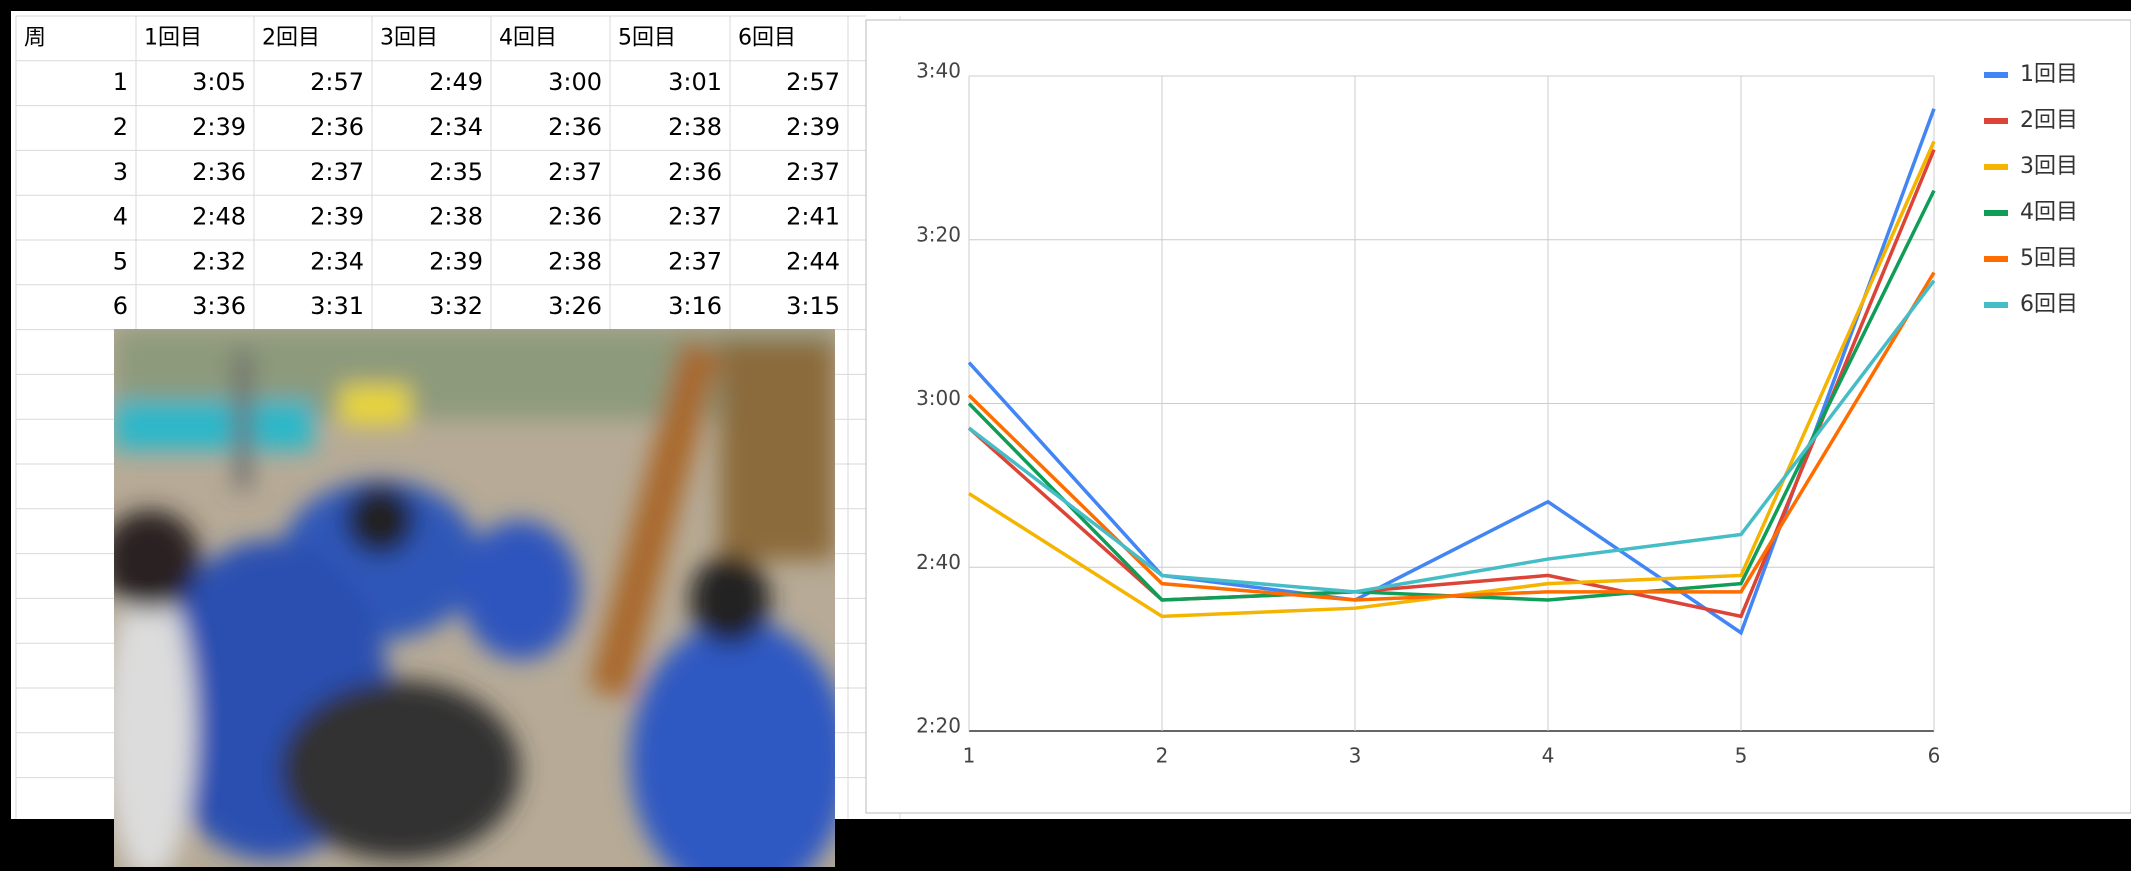 The width and height of the screenshot is (2131, 871). What do you see at coordinates (173, 37) in the screenshot?
I see `column-header: 1回目` at bounding box center [173, 37].